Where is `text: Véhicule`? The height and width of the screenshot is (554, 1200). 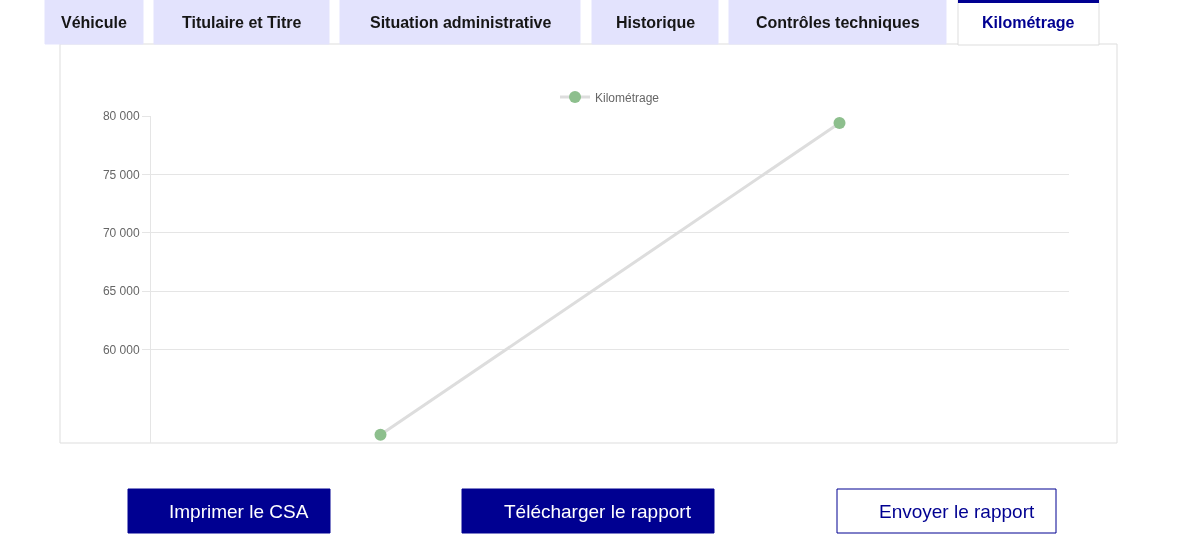
text: Véhicule is located at coordinates (94, 22).